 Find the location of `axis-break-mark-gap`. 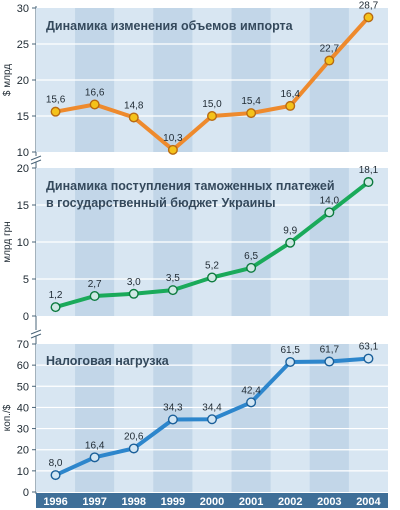

axis-break-mark-gap is located at coordinates (36, 333).